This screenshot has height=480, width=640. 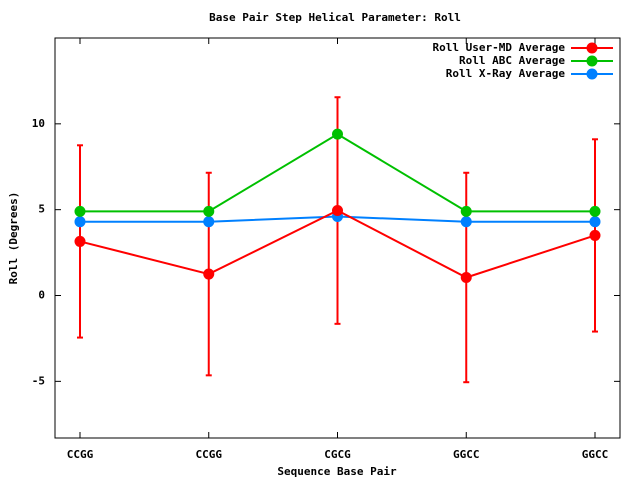 I want to click on y-tick-label: 0, so click(x=41, y=295).